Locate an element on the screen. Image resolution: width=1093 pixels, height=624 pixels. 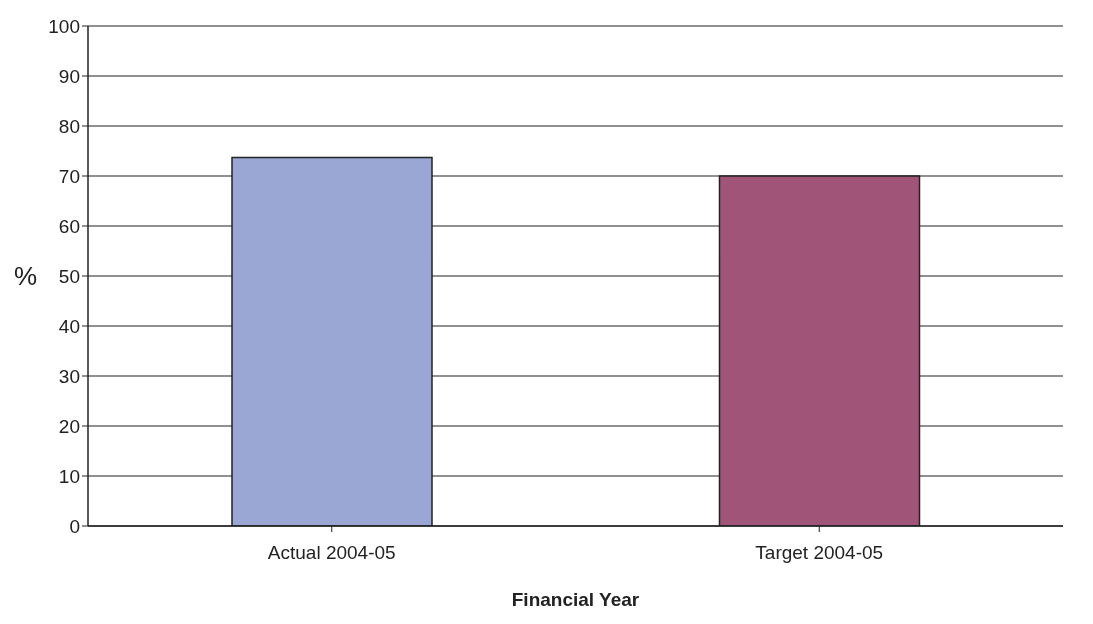
y-tick-label: 40 is located at coordinates (69, 326).